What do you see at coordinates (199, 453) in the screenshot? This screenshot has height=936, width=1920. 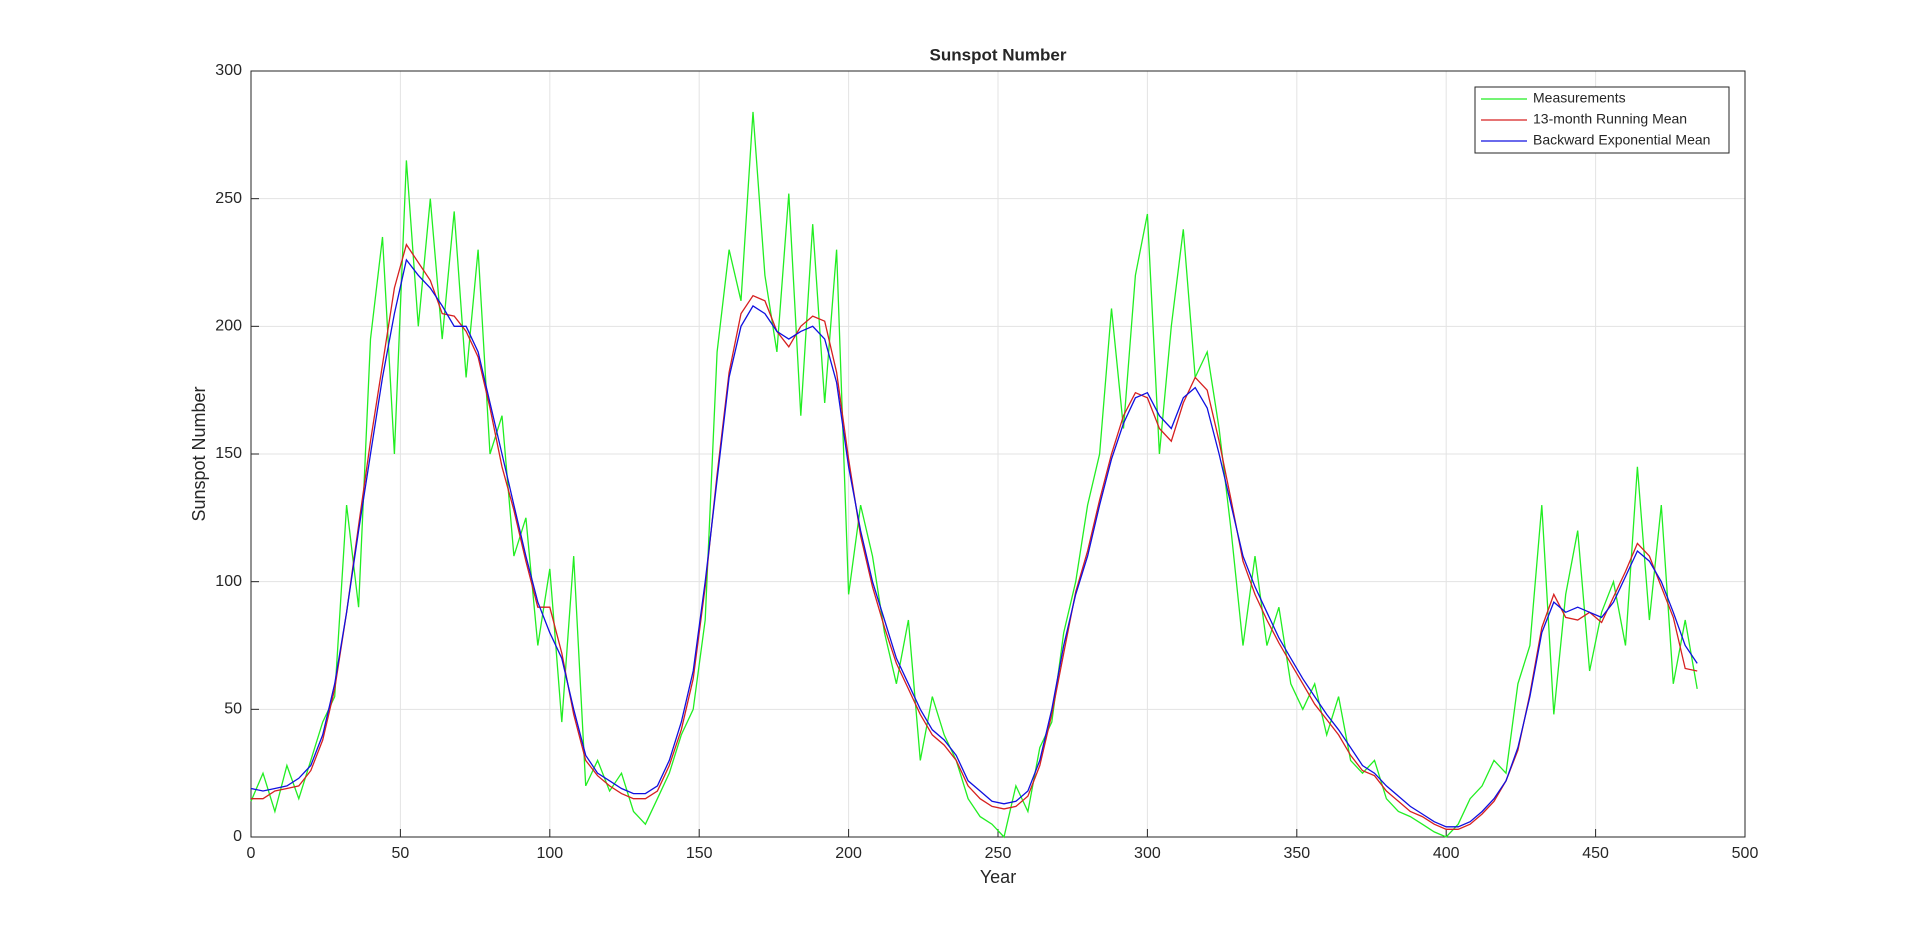 I see `y-axis-label: Sunspot Number` at bounding box center [199, 453].